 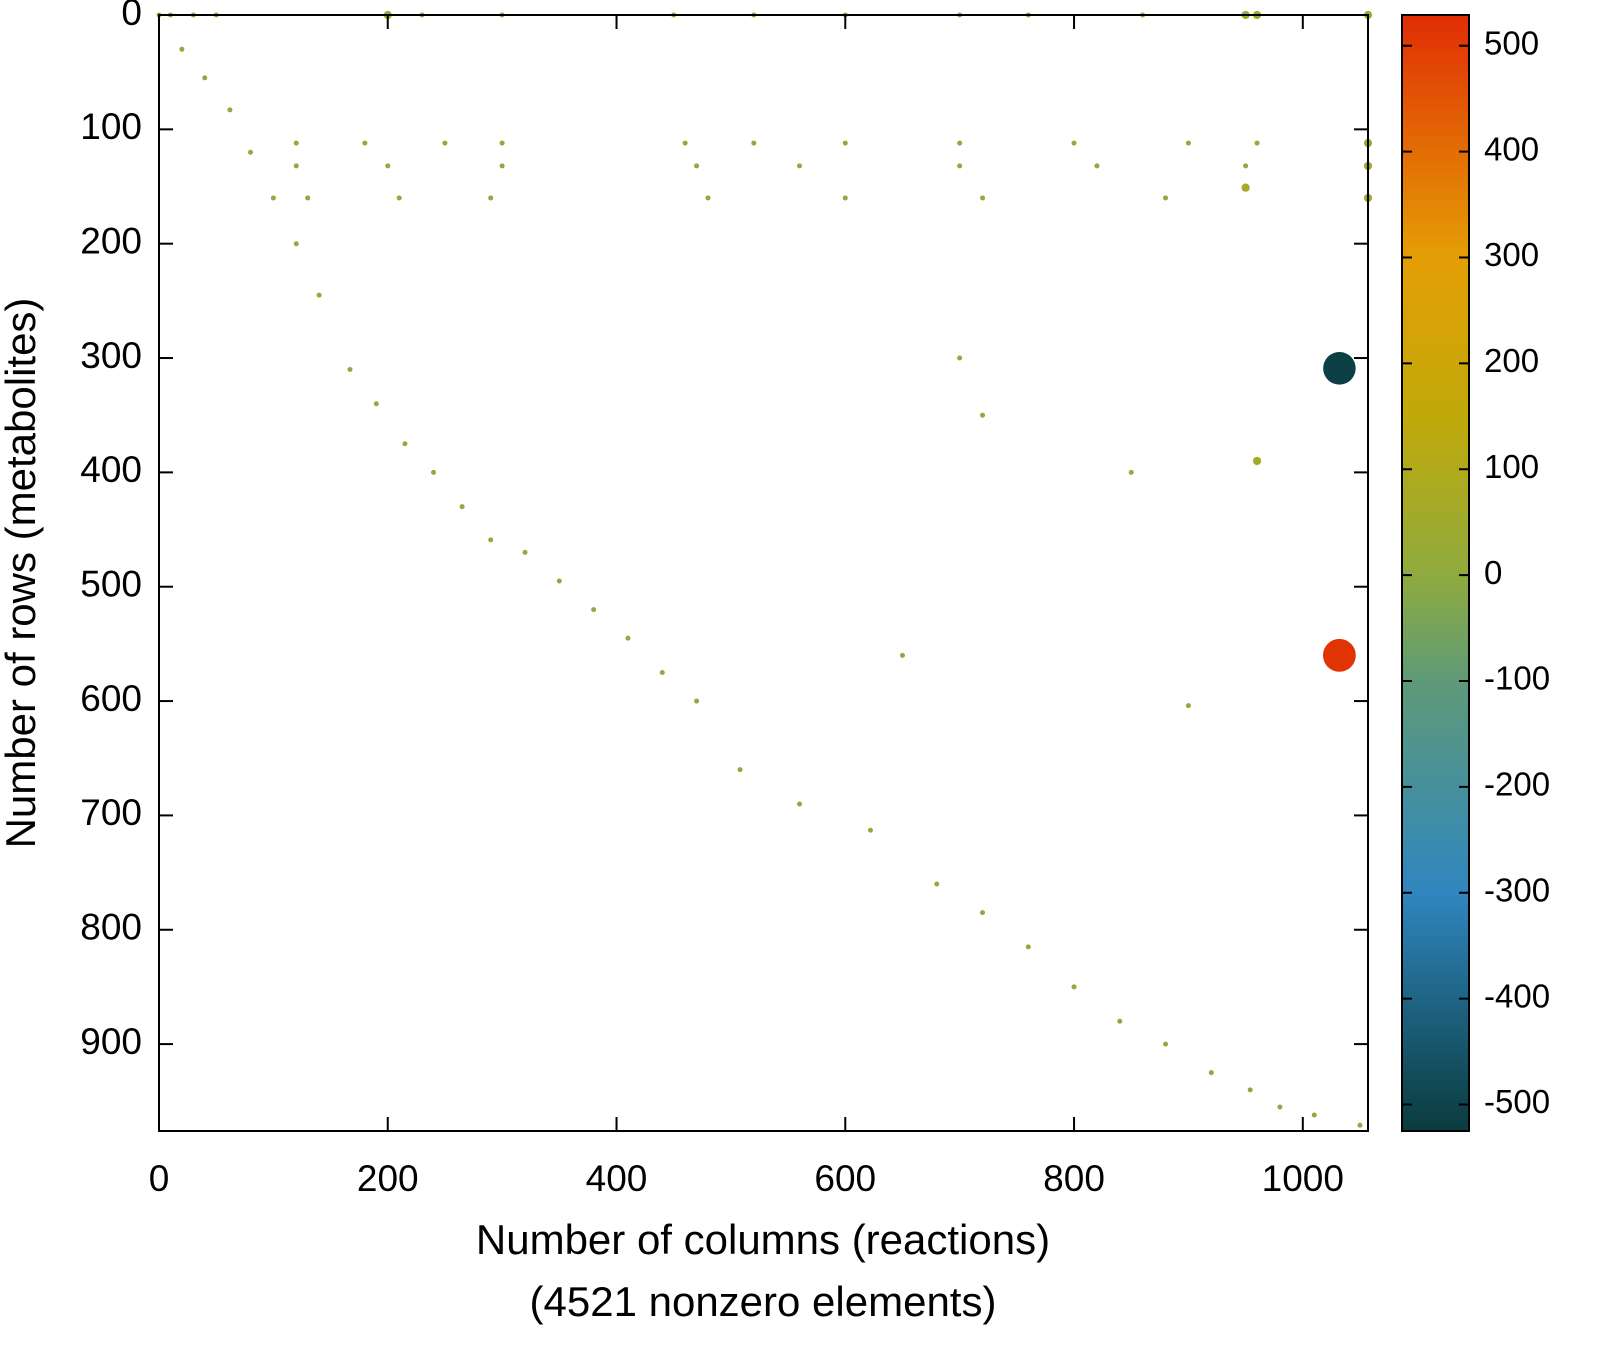 I want to click on x-tick-label: 0, so click(x=159, y=1178).